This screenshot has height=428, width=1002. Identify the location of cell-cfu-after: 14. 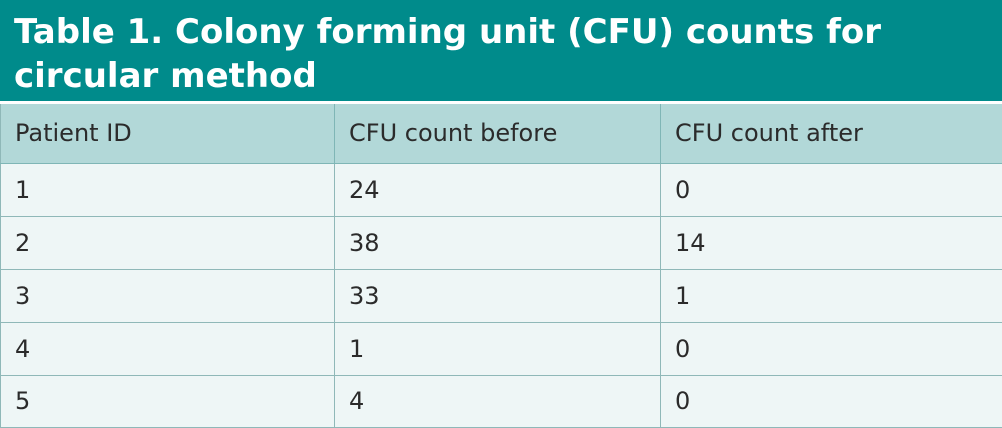
(831, 242).